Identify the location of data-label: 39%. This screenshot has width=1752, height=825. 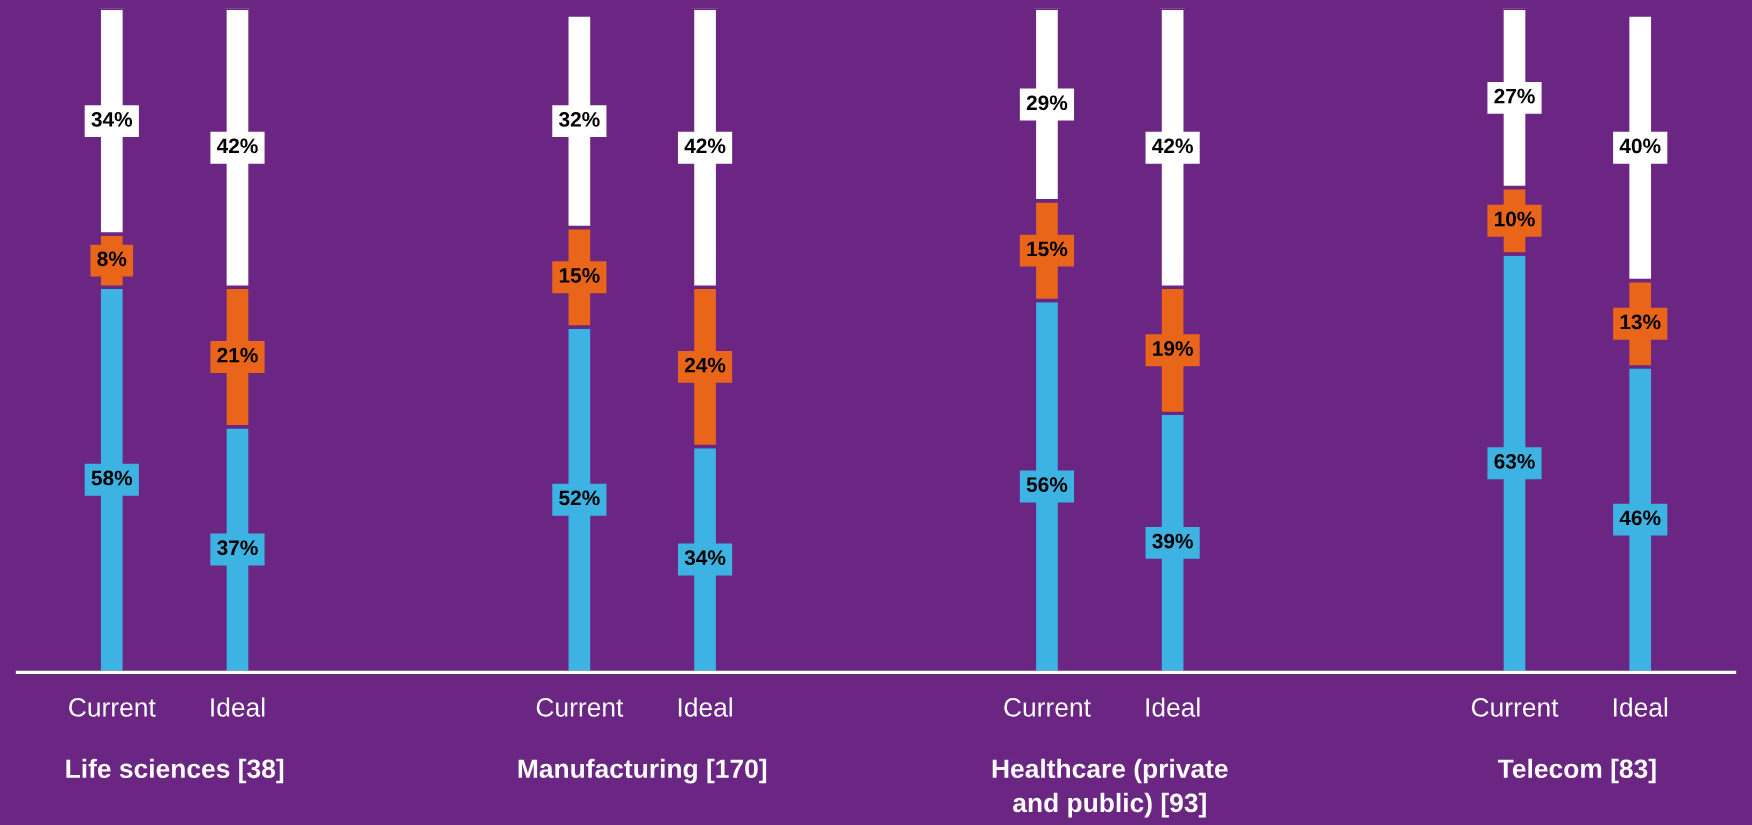
(1172, 541).